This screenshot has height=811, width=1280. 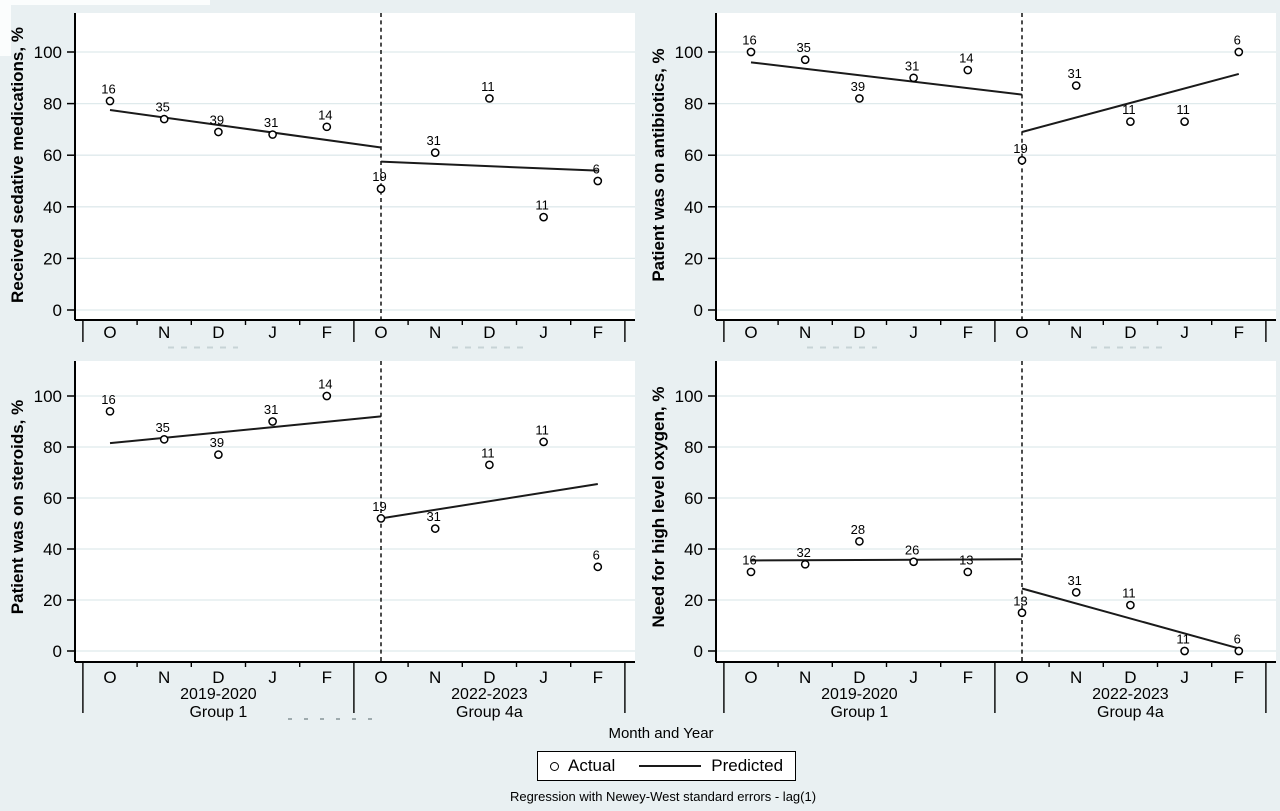 I want to click on x-axis-title: Month and Year, so click(x=661, y=733).